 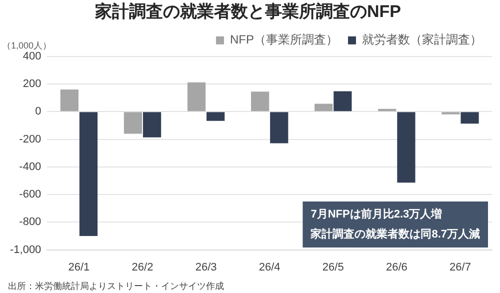 What do you see at coordinates (247, 11) in the screenshot?
I see `chart-title: 家計調査の就業者数と事業所調査のNFP` at bounding box center [247, 11].